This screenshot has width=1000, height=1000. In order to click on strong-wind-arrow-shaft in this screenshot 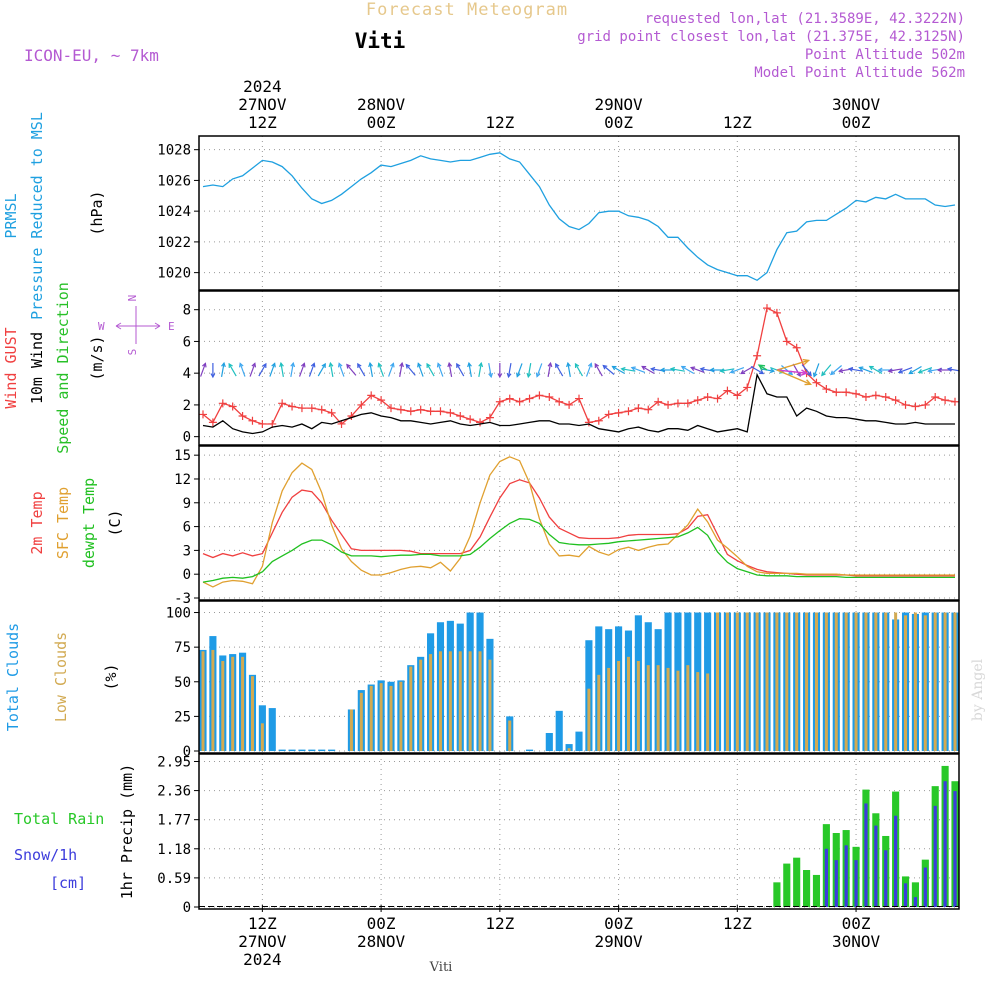, I will do `click(792, 365)`.